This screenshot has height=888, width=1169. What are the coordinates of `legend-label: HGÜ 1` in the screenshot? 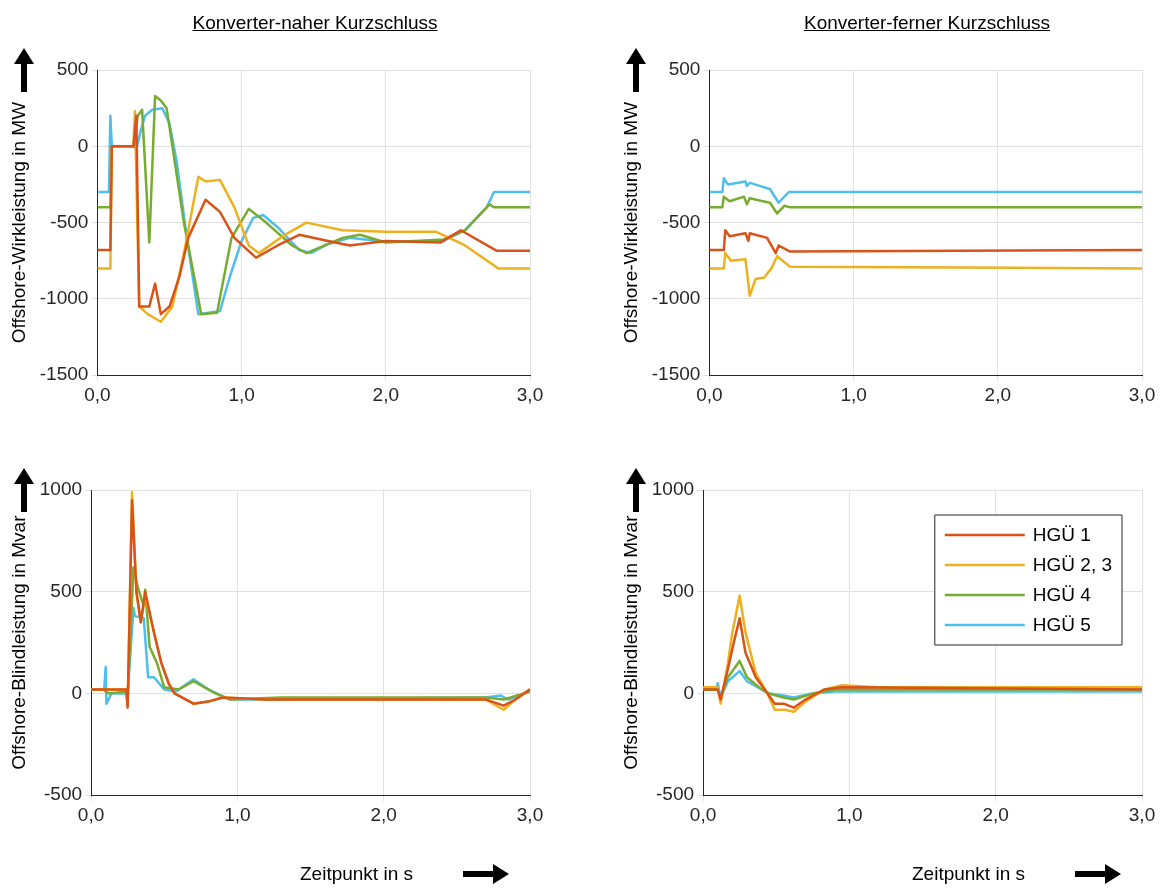 It's located at (1061, 535).